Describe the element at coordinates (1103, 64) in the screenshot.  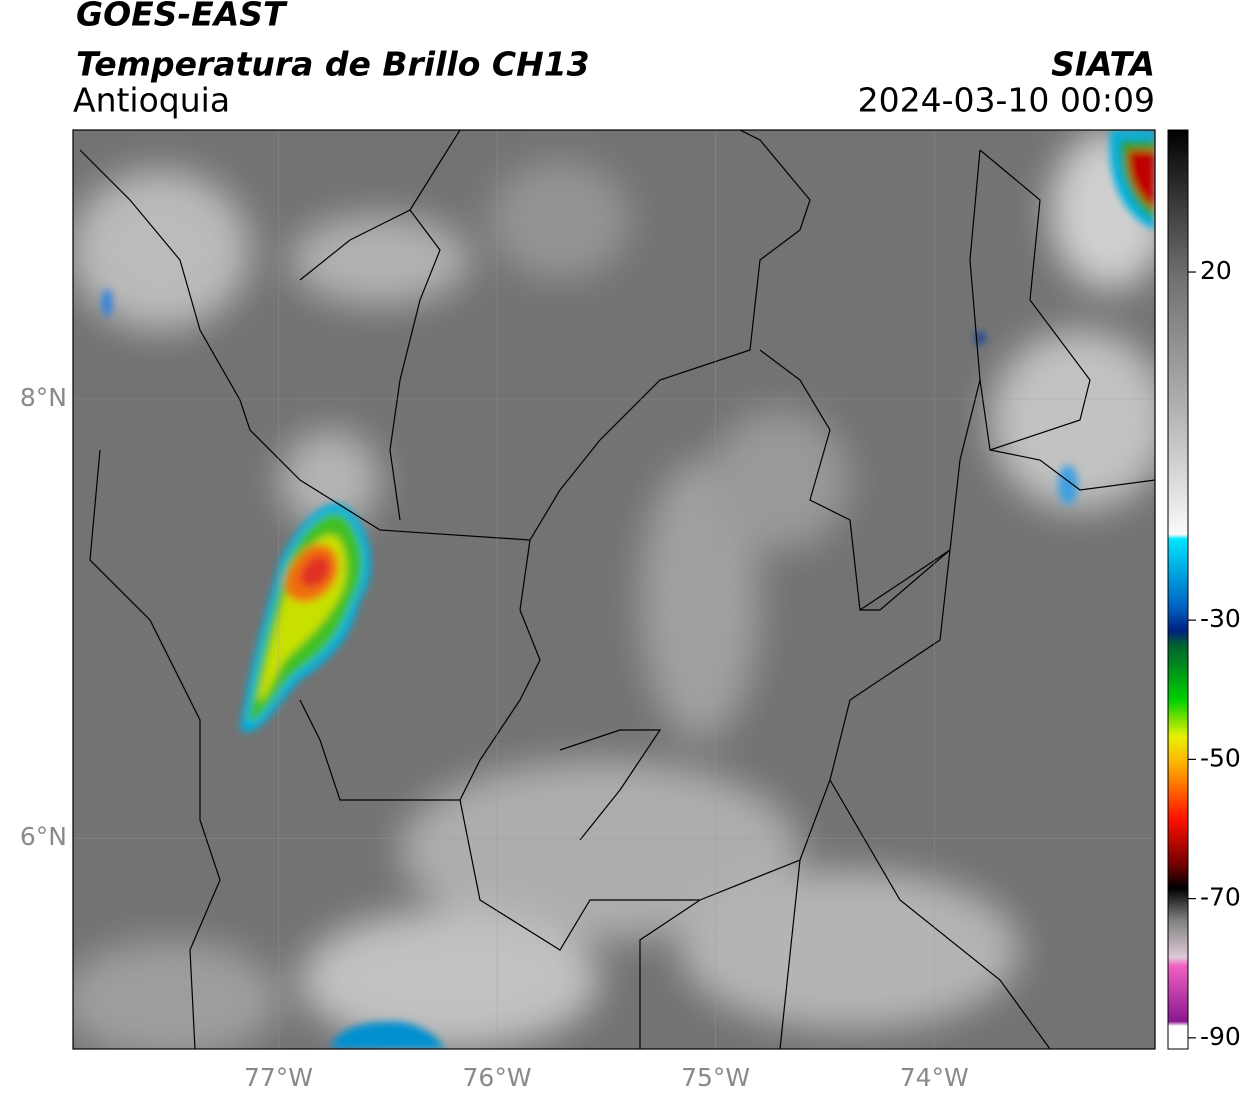
I see `agency: SIATA` at that location.